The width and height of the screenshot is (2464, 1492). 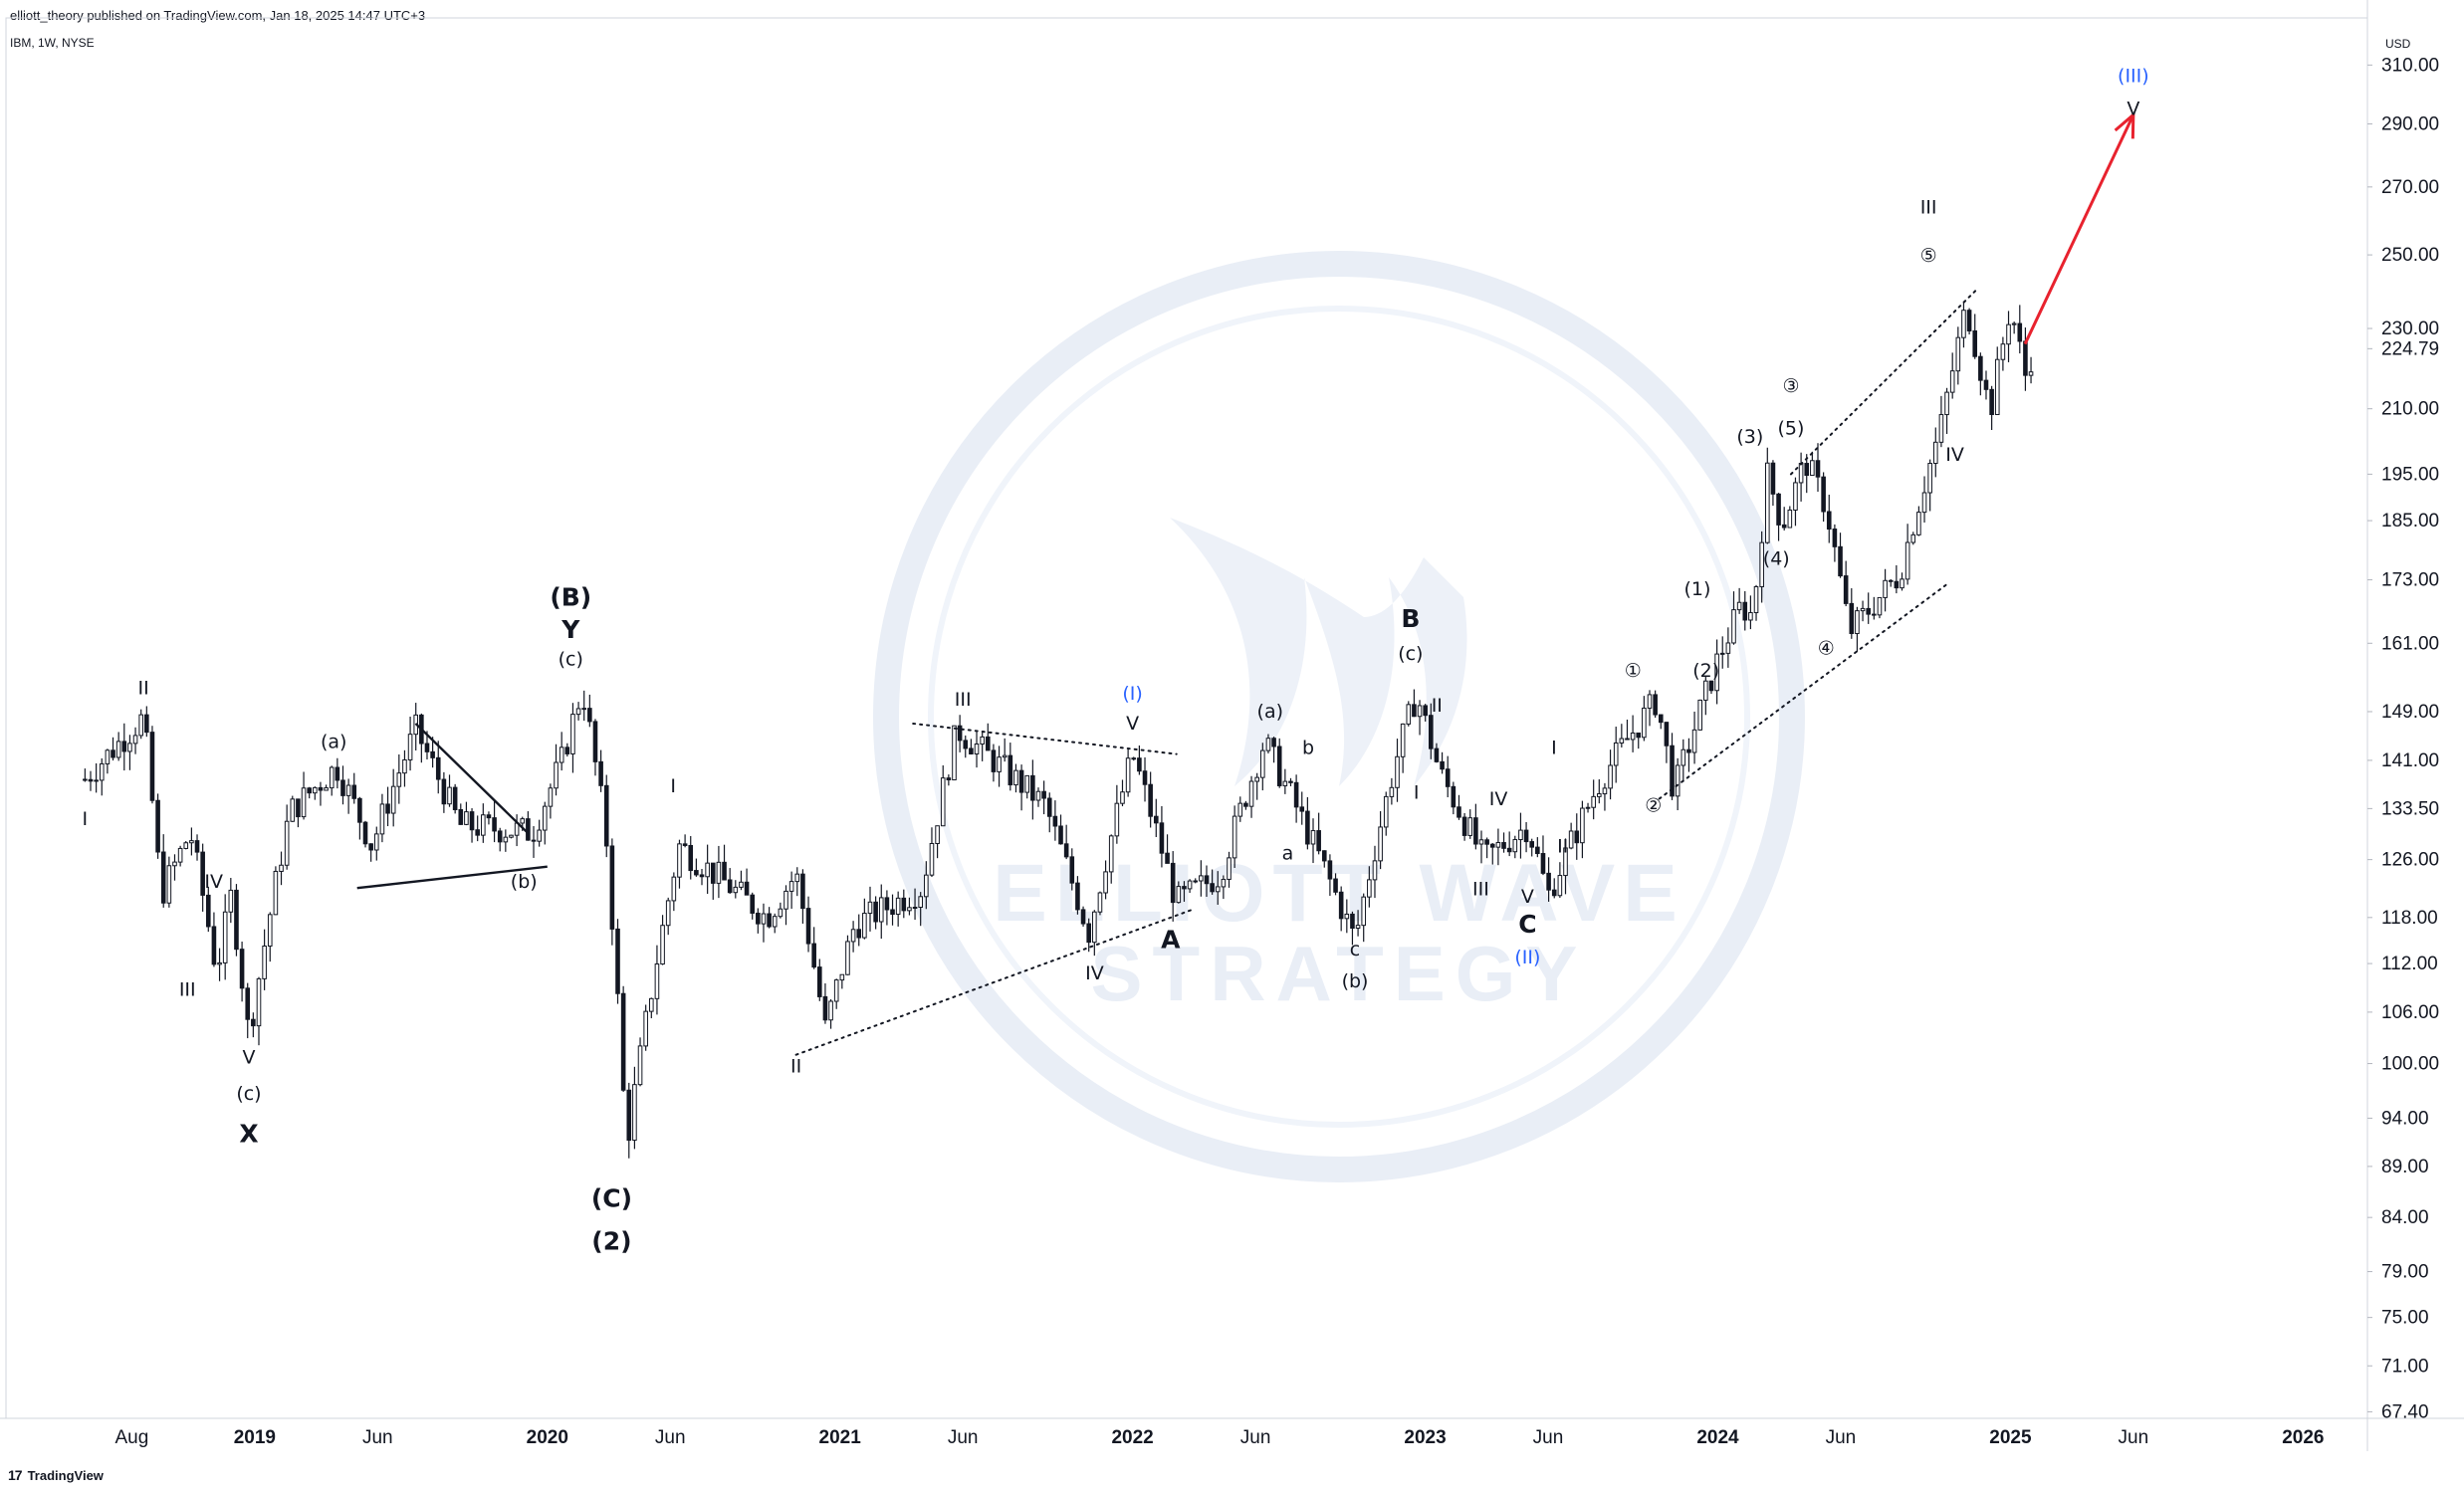 I want to click on wave-label: (c), so click(x=1411, y=654).